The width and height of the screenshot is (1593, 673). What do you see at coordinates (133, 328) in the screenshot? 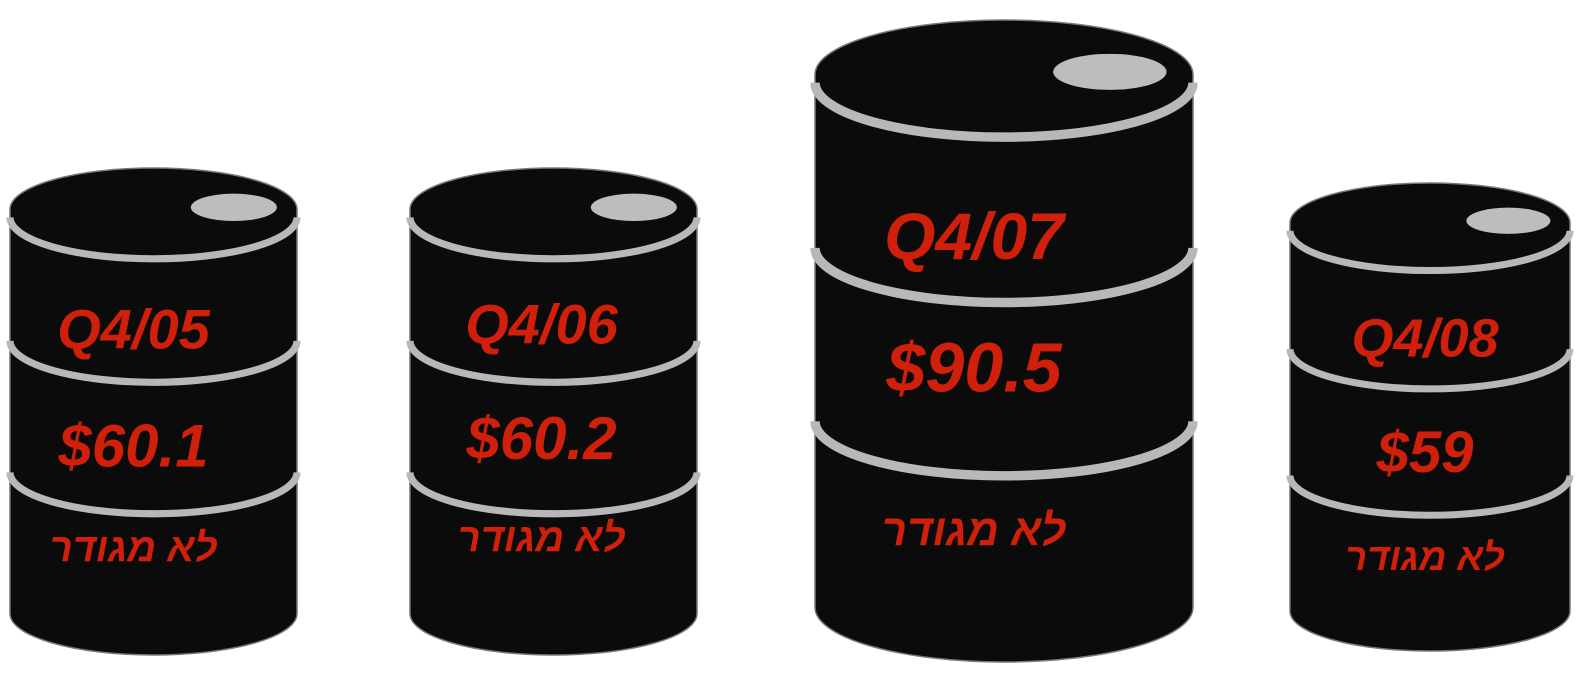
I see `quarter-label: Q4/05` at bounding box center [133, 328].